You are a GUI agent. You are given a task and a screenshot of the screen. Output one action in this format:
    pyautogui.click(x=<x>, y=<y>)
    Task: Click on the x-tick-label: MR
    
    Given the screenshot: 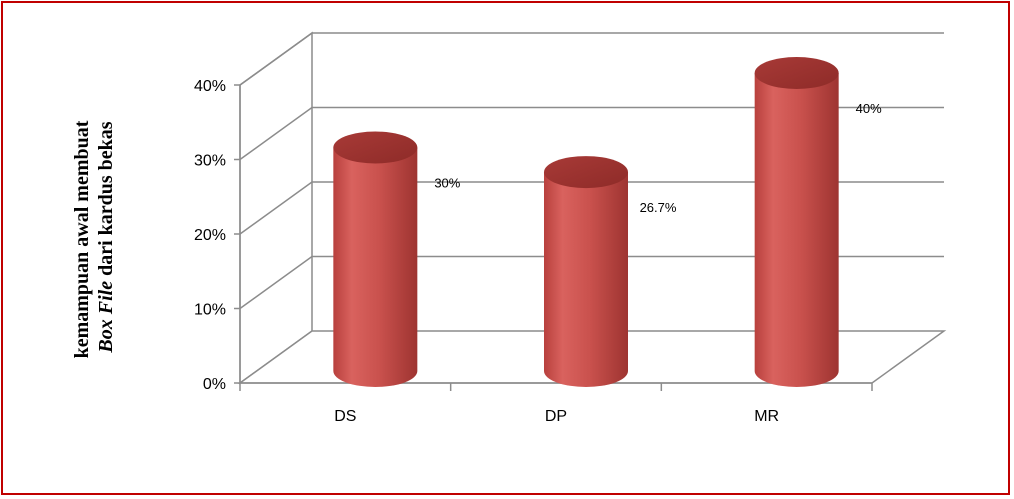 What is the action you would take?
    pyautogui.click(x=766, y=416)
    